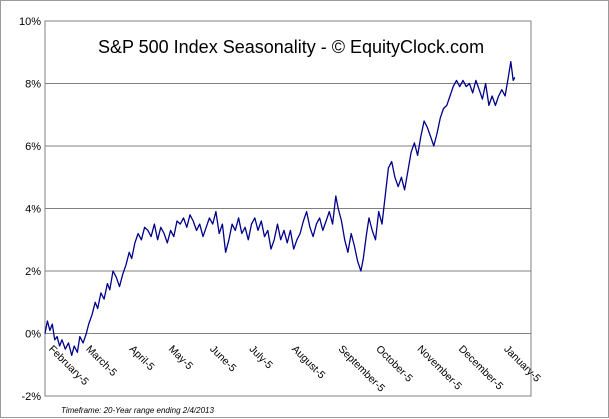  Describe the element at coordinates (33, 147) in the screenshot. I see `y-tick-label: 6%` at that location.